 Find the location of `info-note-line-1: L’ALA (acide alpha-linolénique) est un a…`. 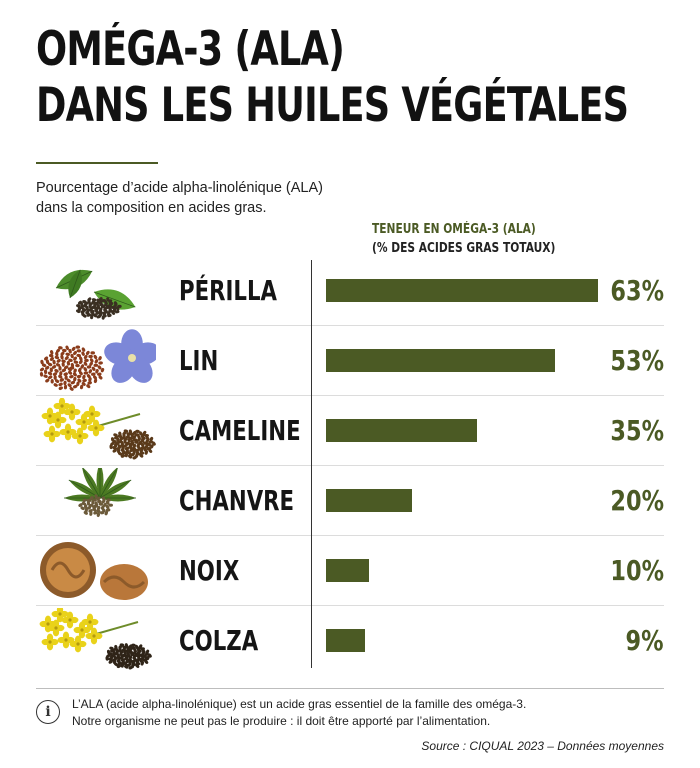

info-note-line-1: L’ALA (acide alpha-linolénique) est un a… is located at coordinates (299, 704).